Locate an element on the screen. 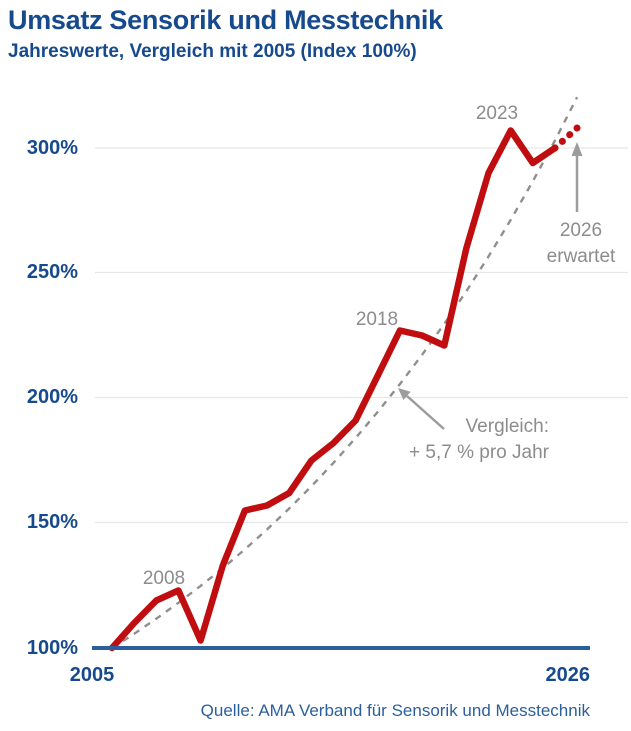 This screenshot has height=731, width=631. annotation-vergleich-line1: Vergleich: is located at coordinates (507, 426).